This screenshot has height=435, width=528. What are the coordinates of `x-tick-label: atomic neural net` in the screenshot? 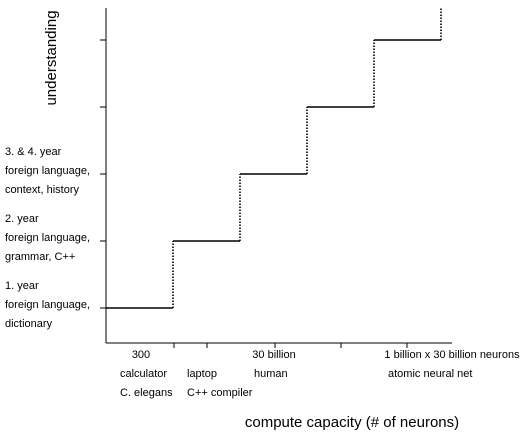 It's located at (430, 374).